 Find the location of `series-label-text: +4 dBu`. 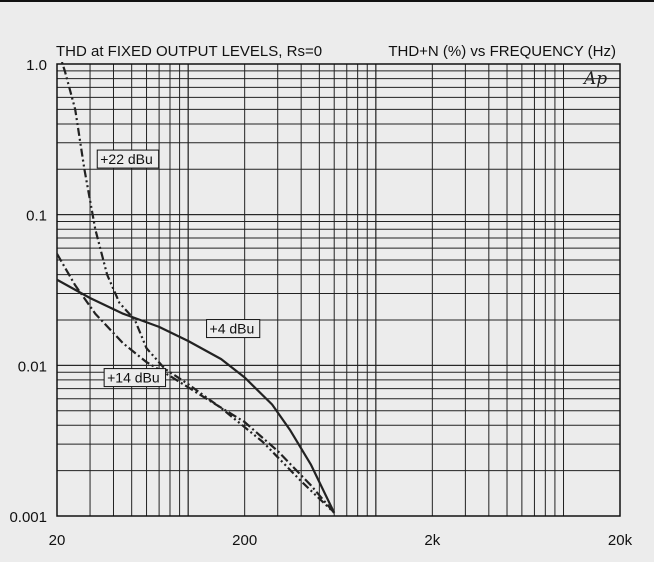

series-label-text: +4 dBu is located at coordinates (232, 329).